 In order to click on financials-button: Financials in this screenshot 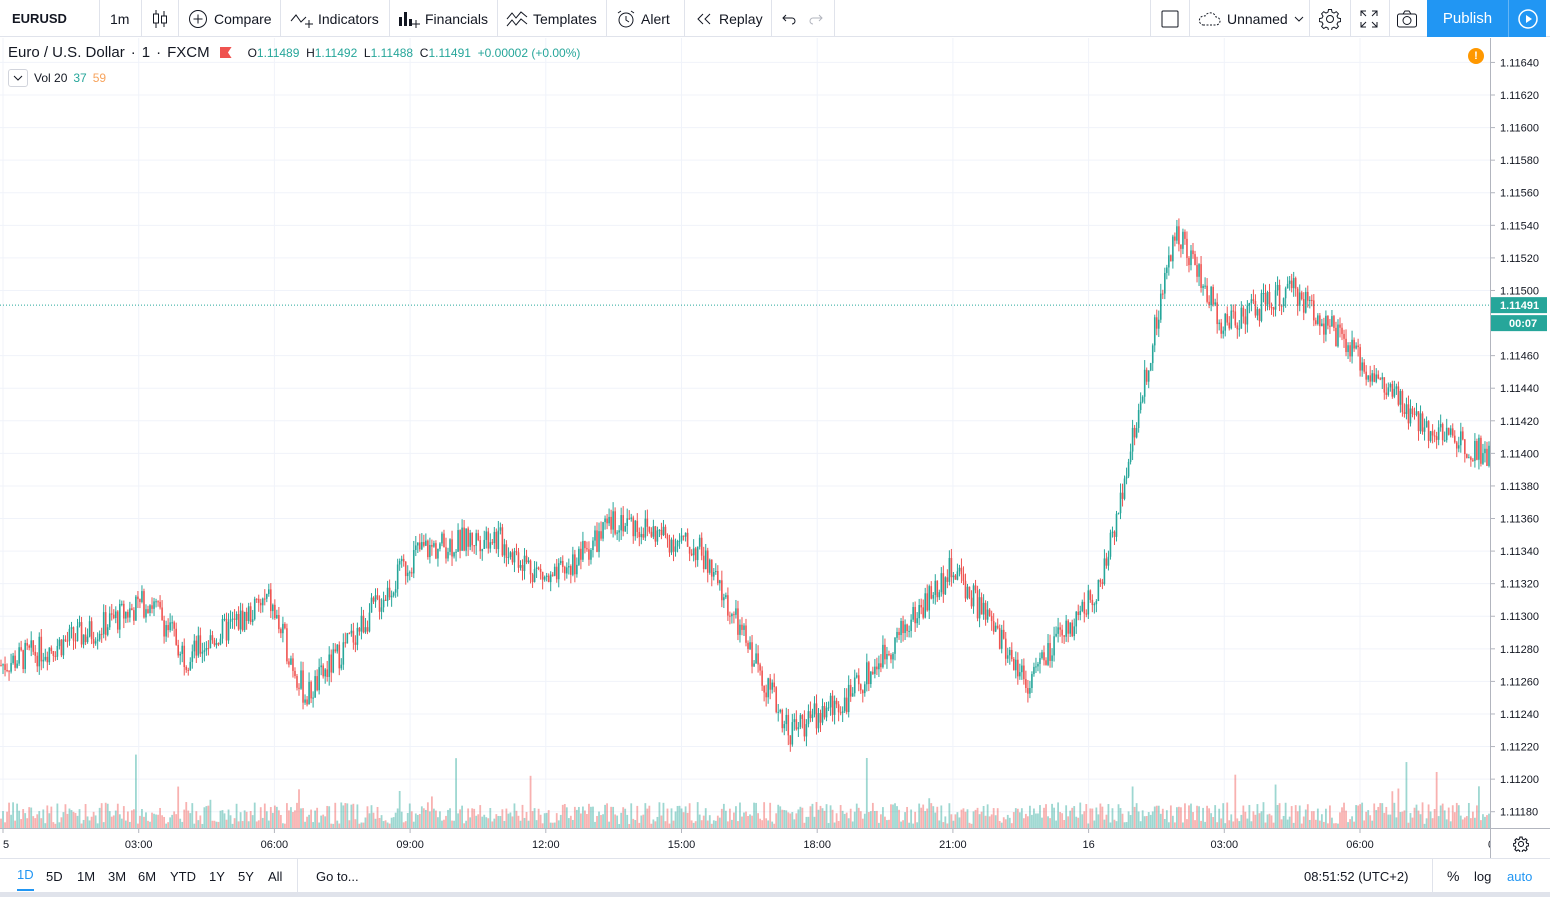, I will do `click(443, 18)`.